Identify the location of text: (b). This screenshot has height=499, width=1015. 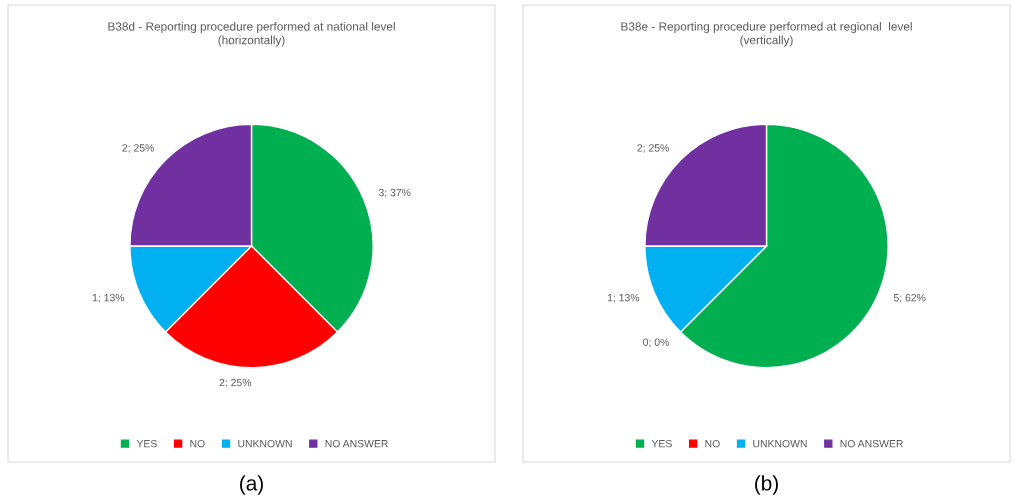
(766, 485).